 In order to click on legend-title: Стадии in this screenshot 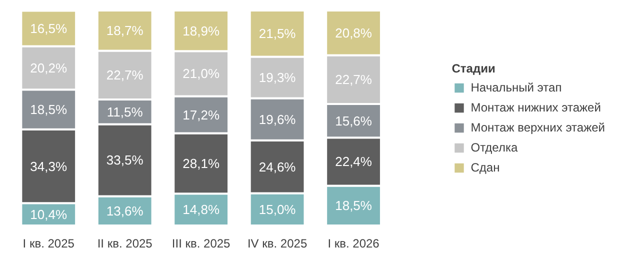, I will do `click(474, 68)`.